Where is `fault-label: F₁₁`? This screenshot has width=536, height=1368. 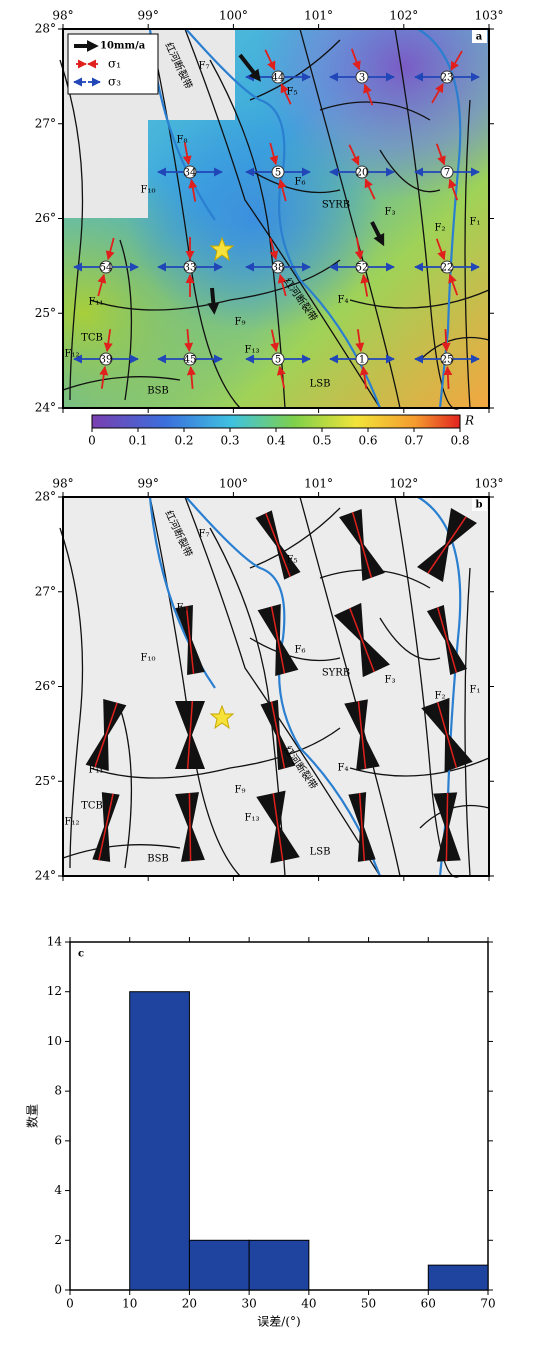
fault-label: F₁₁ is located at coordinates (96, 302).